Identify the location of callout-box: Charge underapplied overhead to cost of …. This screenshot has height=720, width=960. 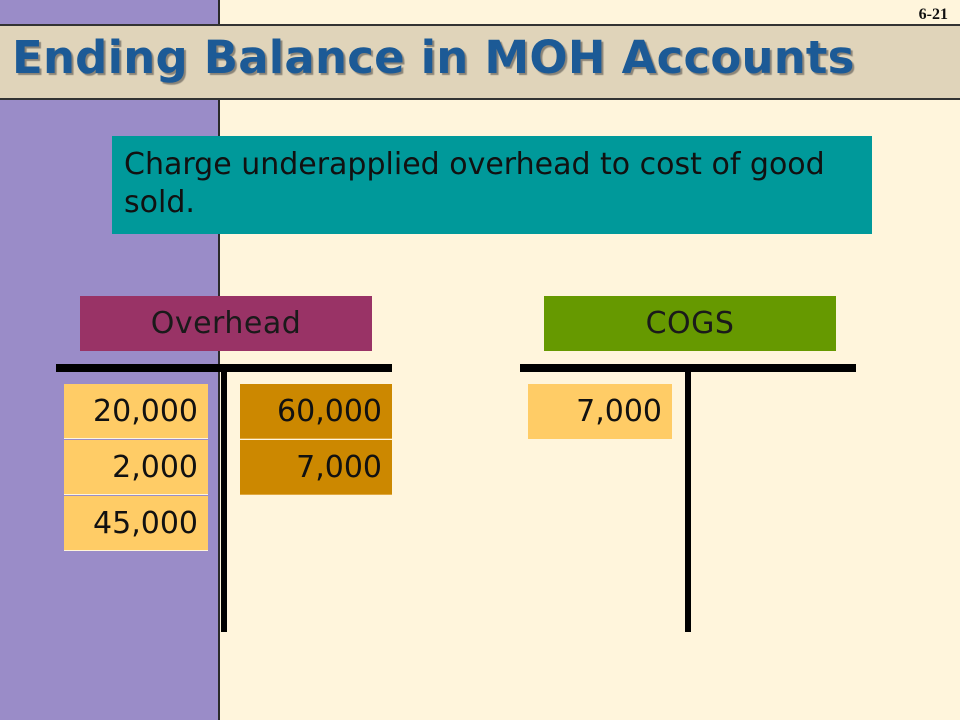
(492, 185).